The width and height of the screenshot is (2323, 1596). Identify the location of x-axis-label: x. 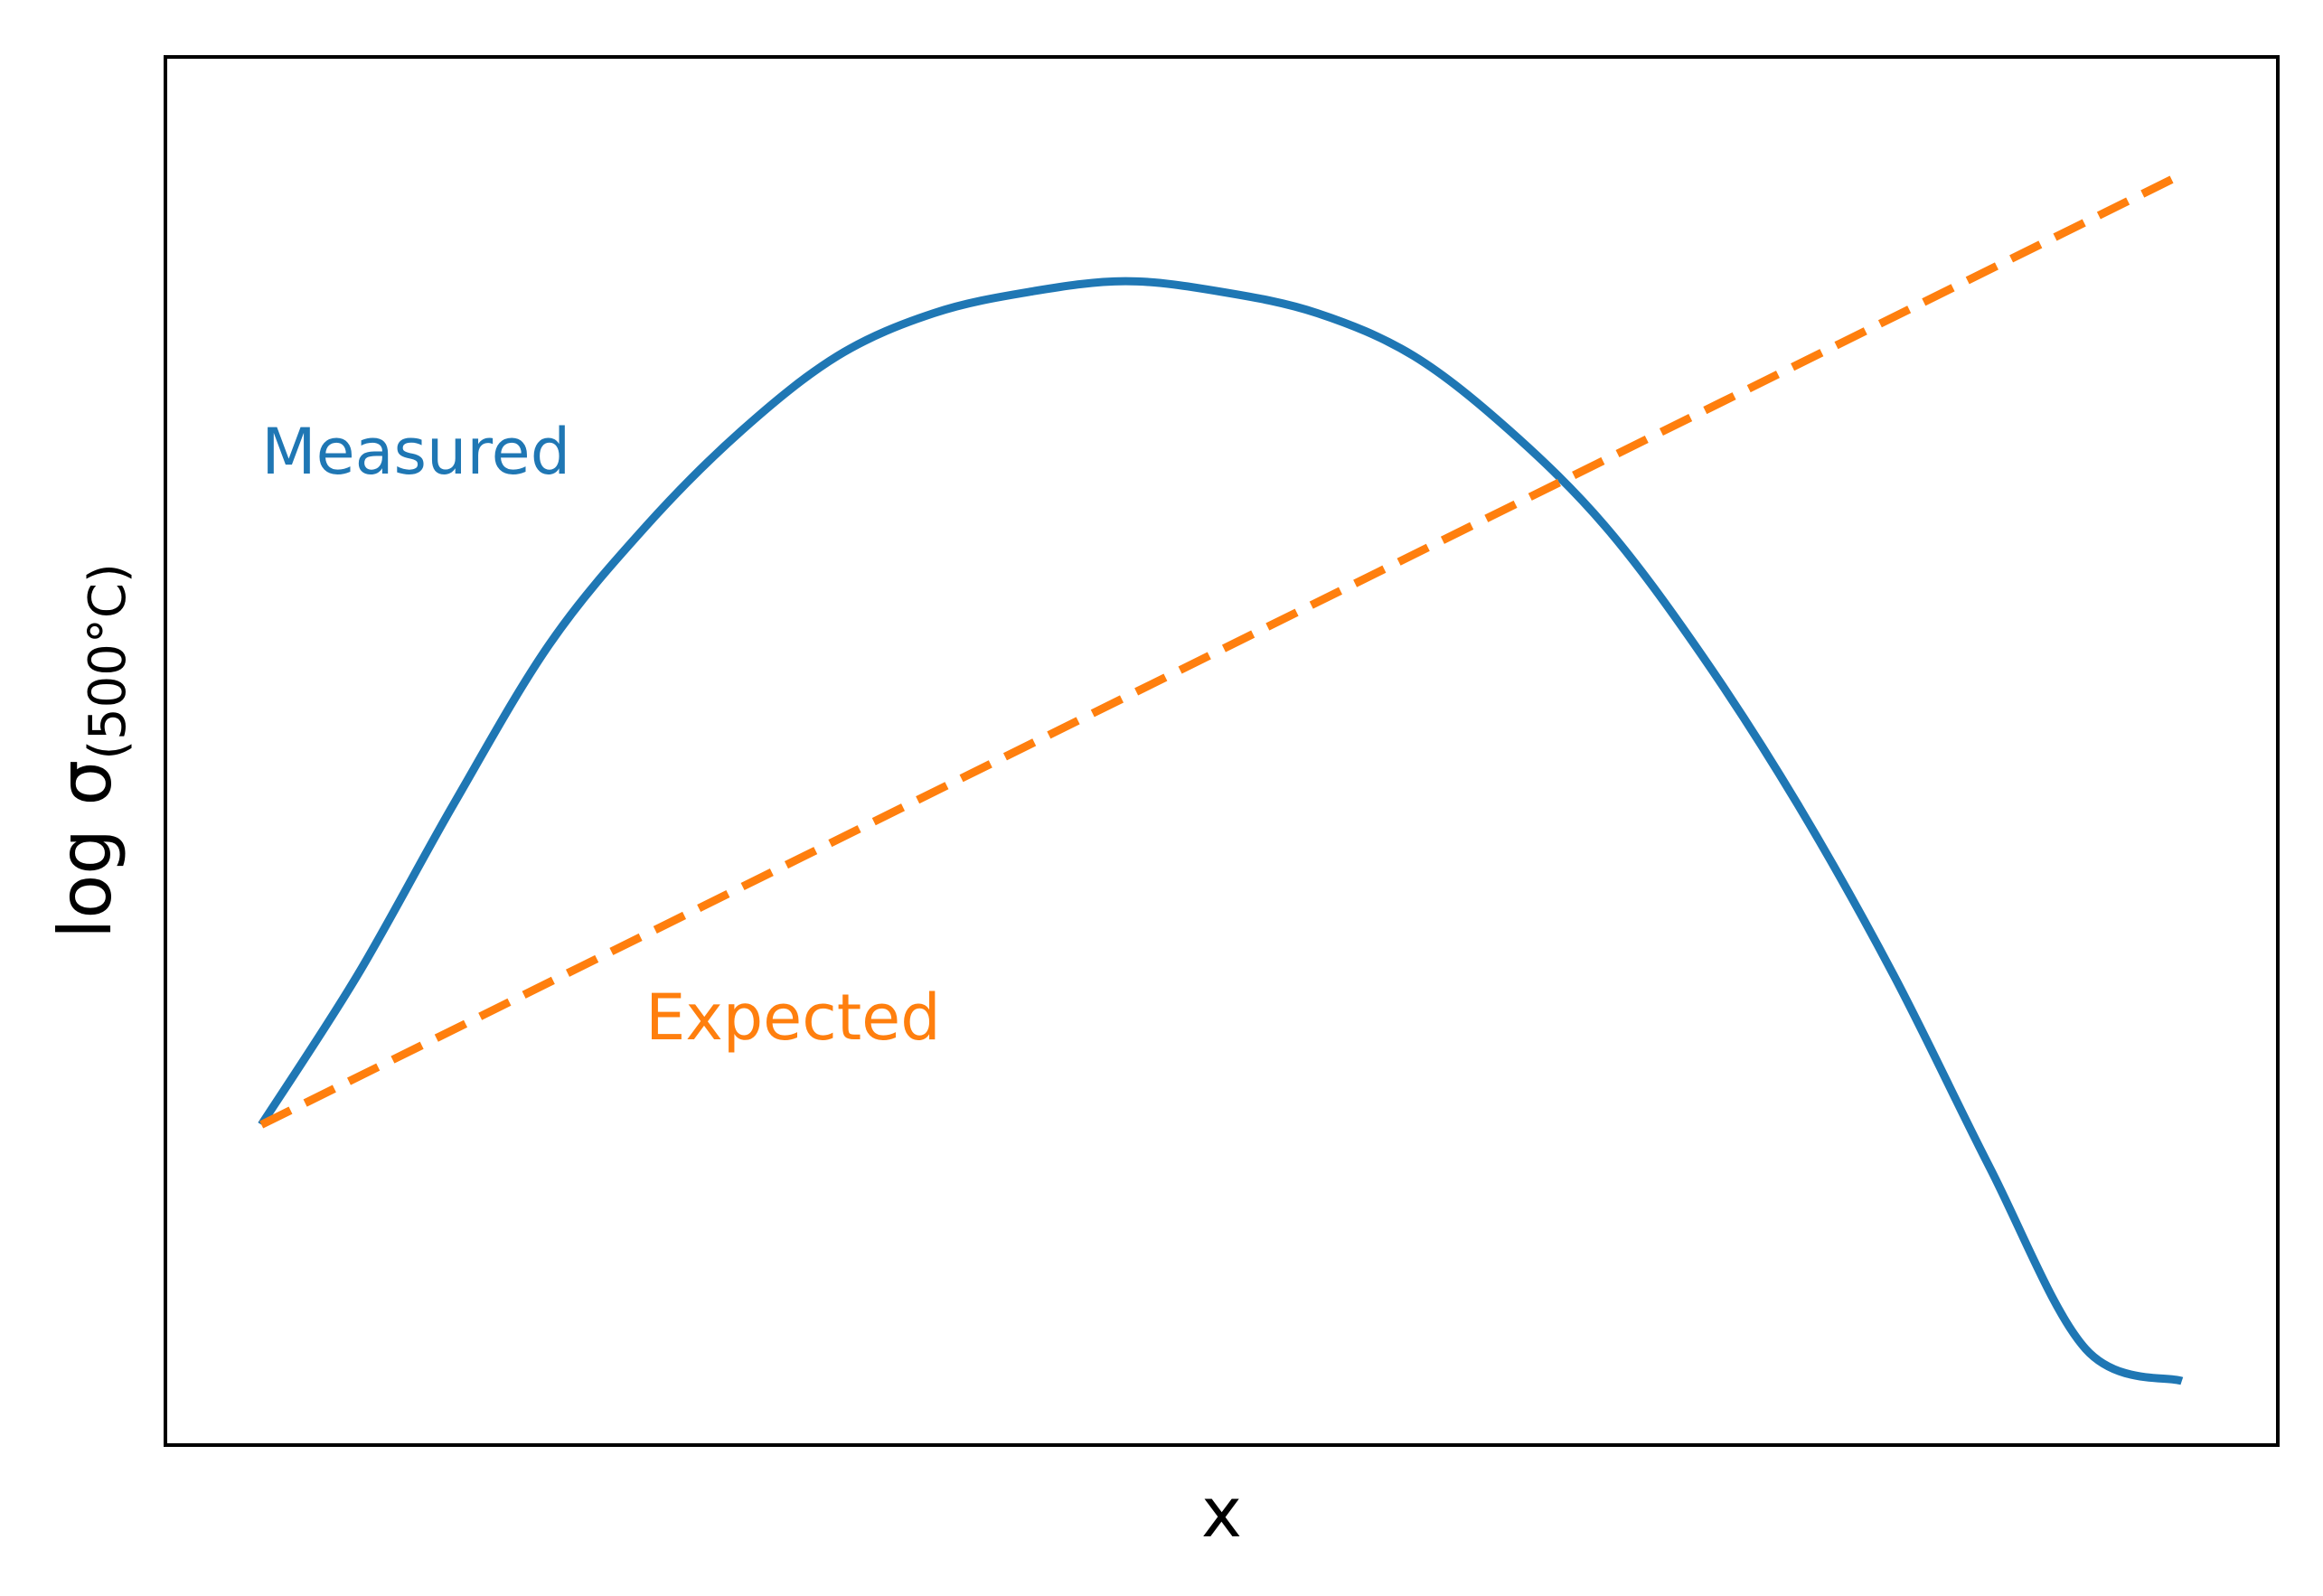
(1221, 1512).